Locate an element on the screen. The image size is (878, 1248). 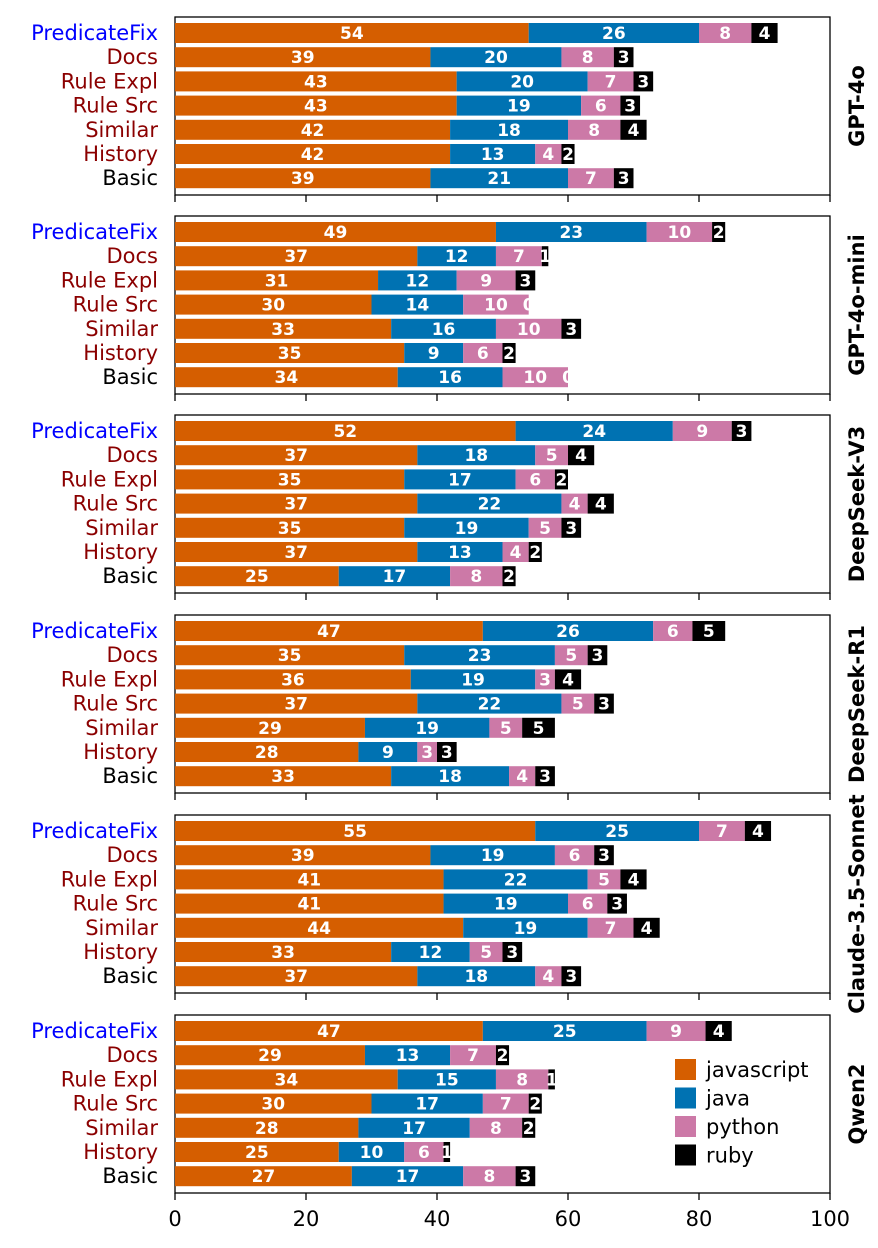
category-label: Rule Src is located at coordinates (115, 704).